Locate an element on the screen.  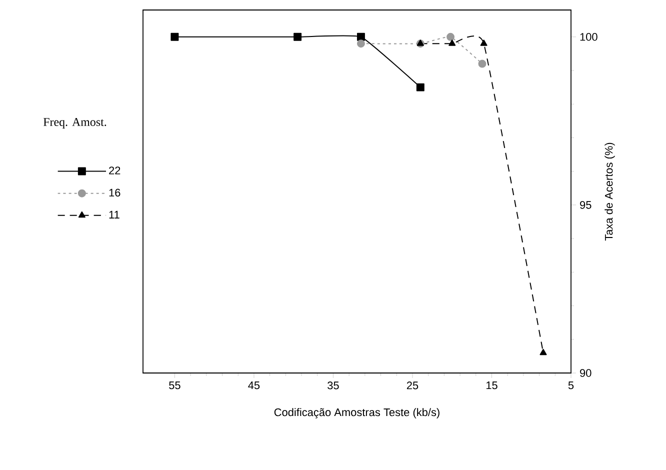
y-axis-title: Taxa de Acertos (%) is located at coordinates (609, 191).